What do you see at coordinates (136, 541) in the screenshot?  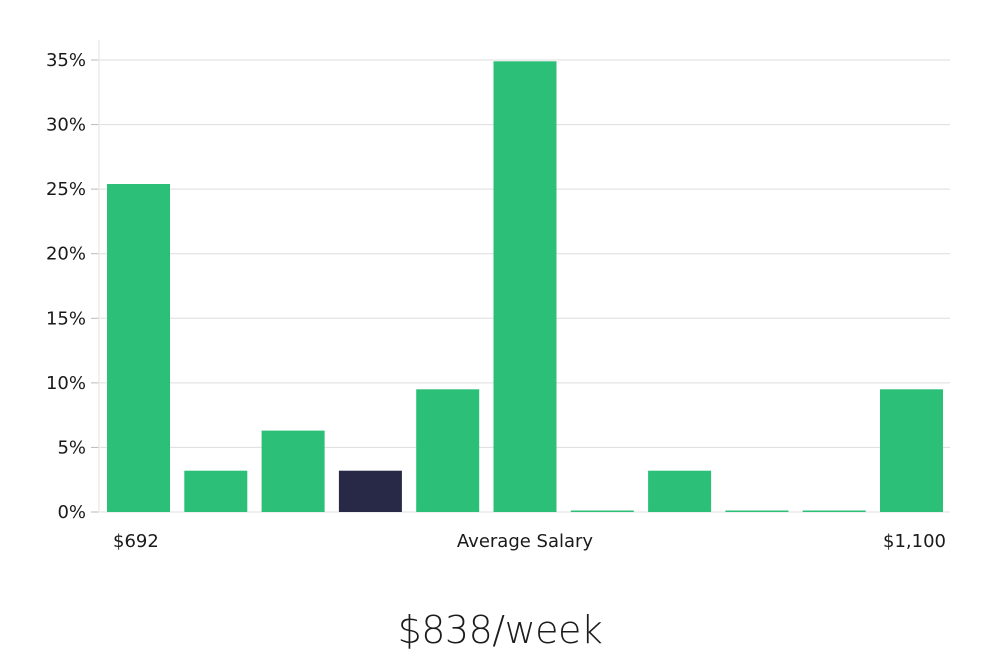 I see `x-label-min: $692` at bounding box center [136, 541].